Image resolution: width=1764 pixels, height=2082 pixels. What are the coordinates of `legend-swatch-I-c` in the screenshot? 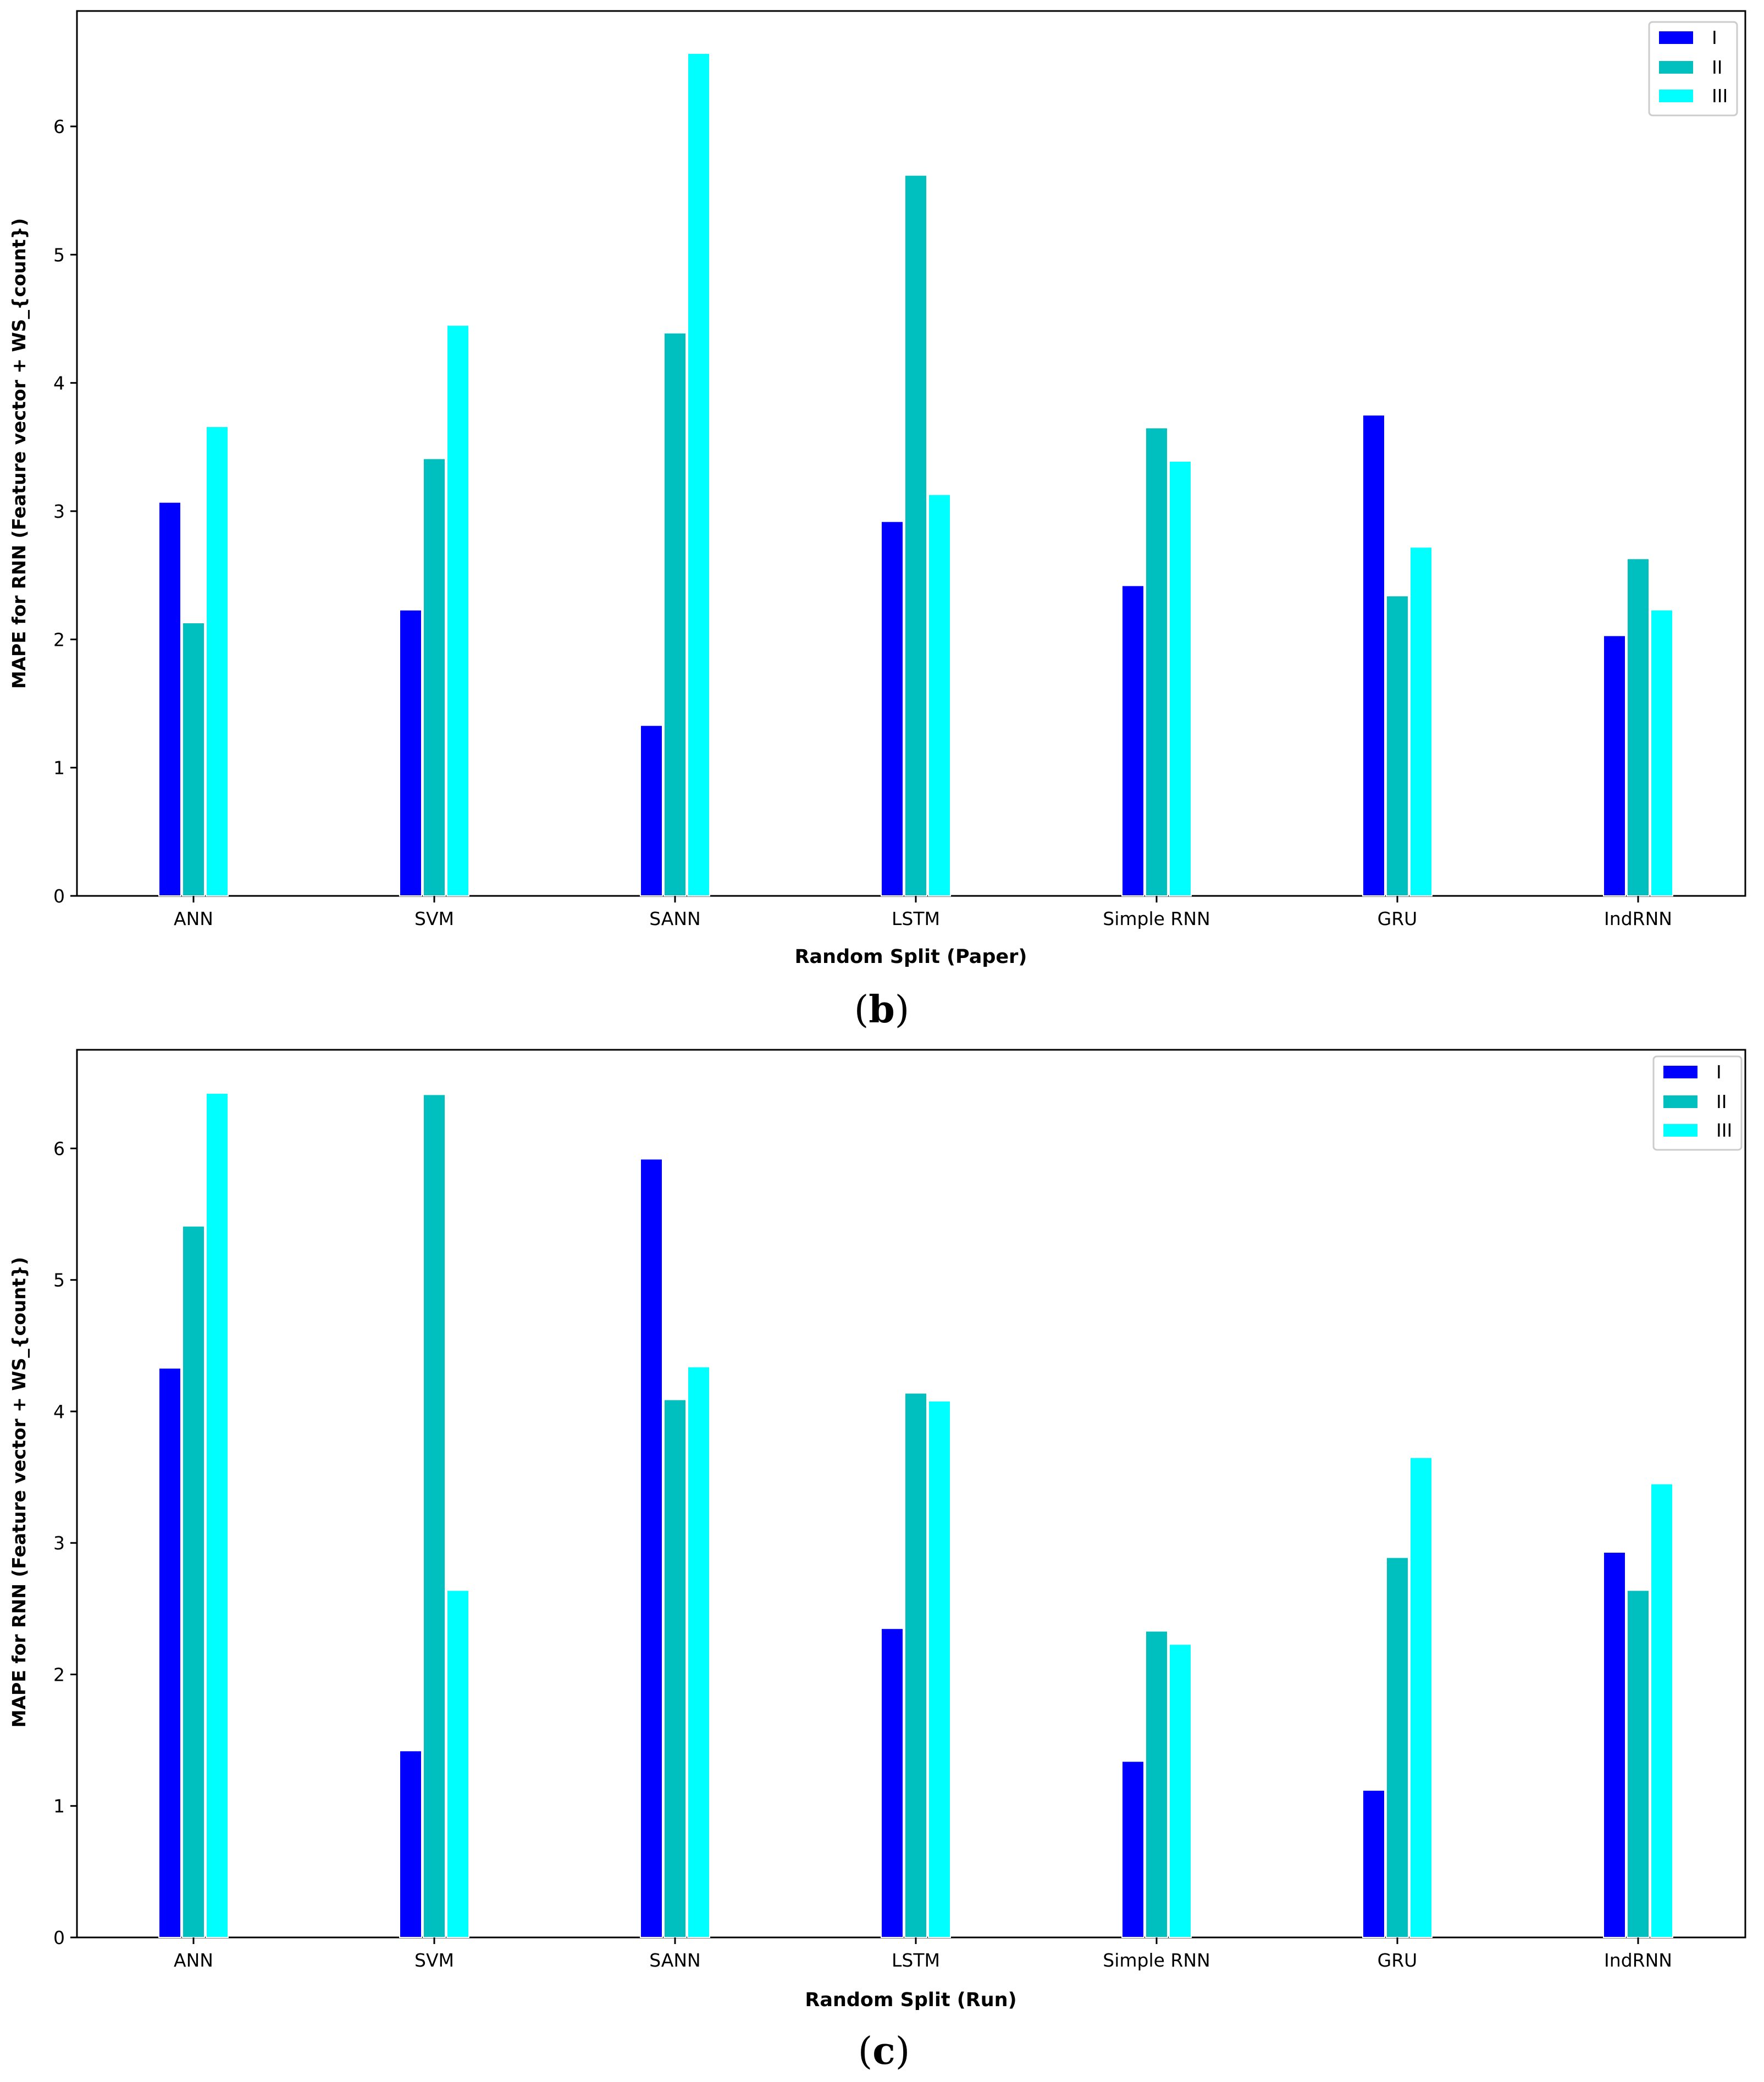 It's located at (1680, 1072).